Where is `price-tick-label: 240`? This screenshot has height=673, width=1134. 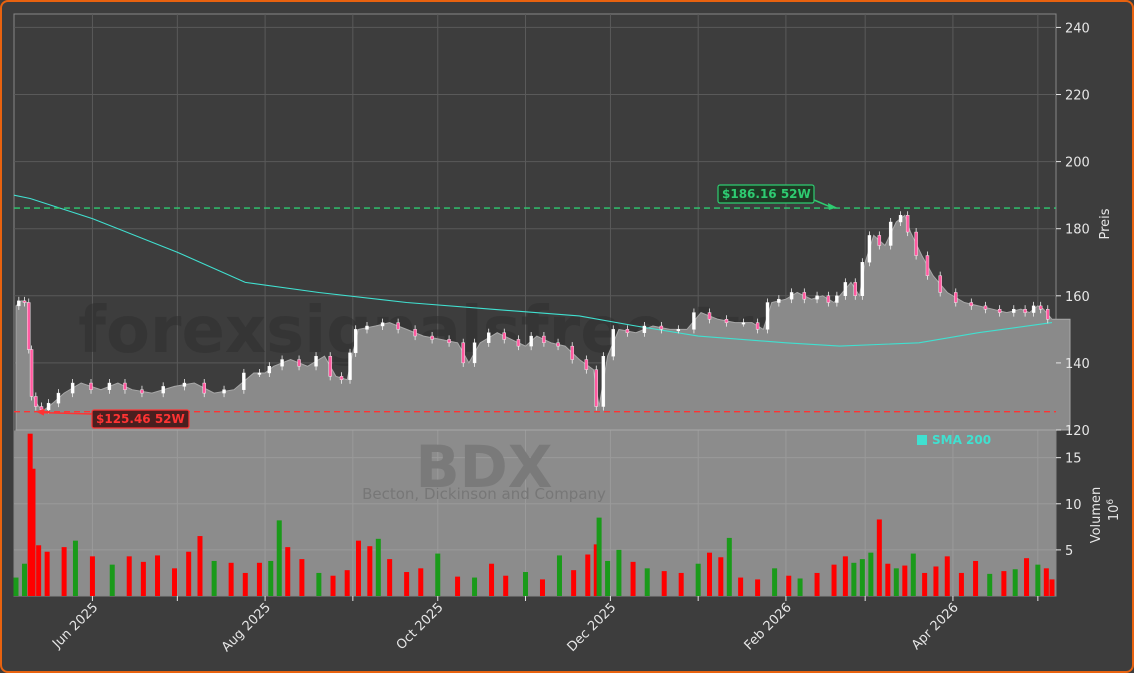
price-tick-label: 240 is located at coordinates (1077, 28).